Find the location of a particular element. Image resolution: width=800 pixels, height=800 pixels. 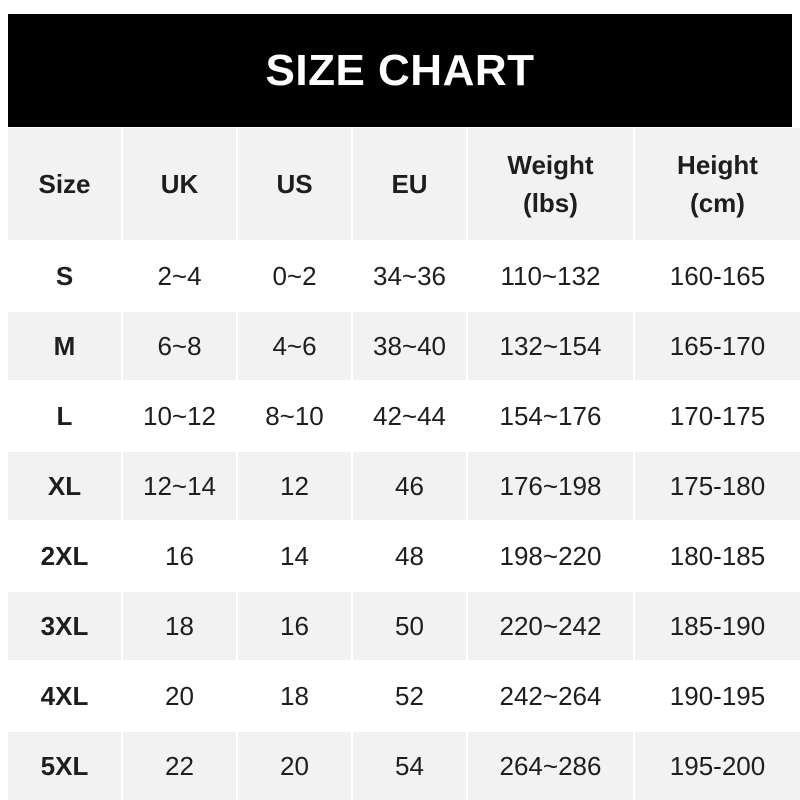

cell-height: 175-180 is located at coordinates (717, 485).